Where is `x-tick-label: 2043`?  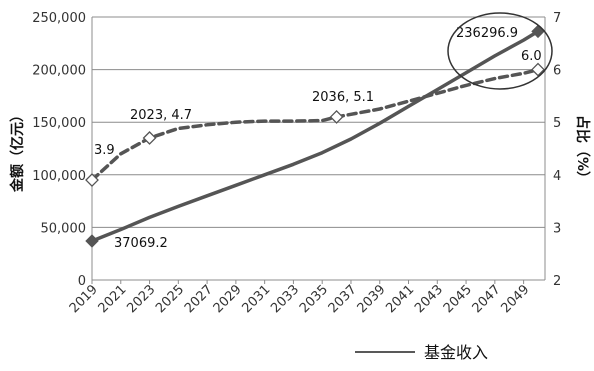
x-tick-label: 2043 is located at coordinates (429, 299).